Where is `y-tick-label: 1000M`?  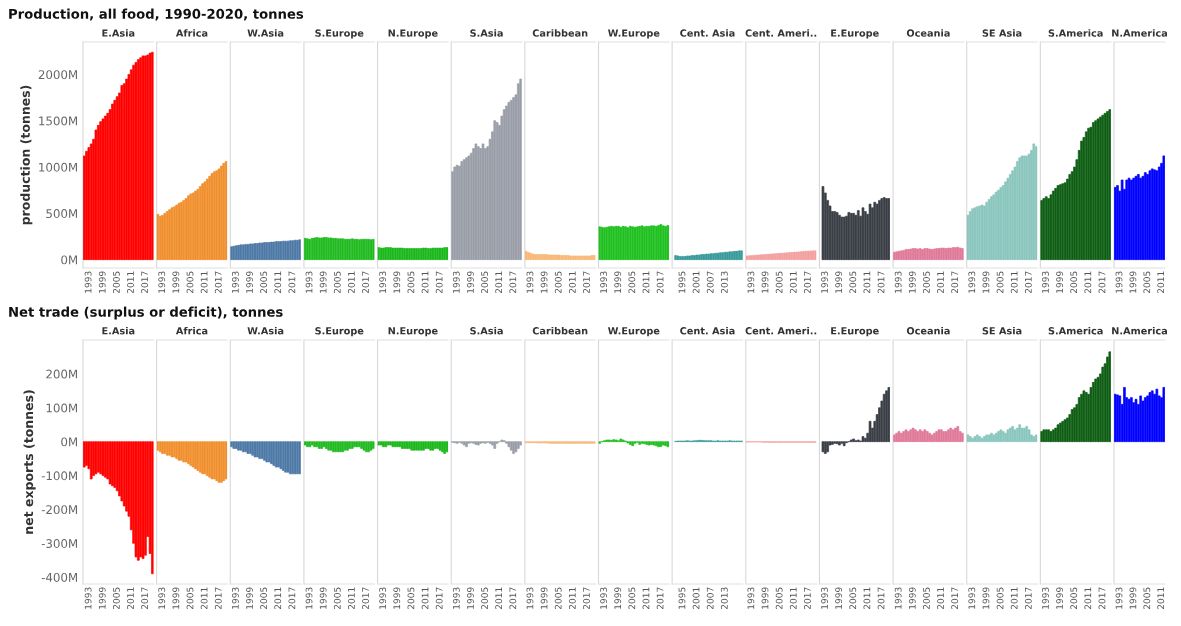 y-tick-label: 1000M is located at coordinates (58, 167).